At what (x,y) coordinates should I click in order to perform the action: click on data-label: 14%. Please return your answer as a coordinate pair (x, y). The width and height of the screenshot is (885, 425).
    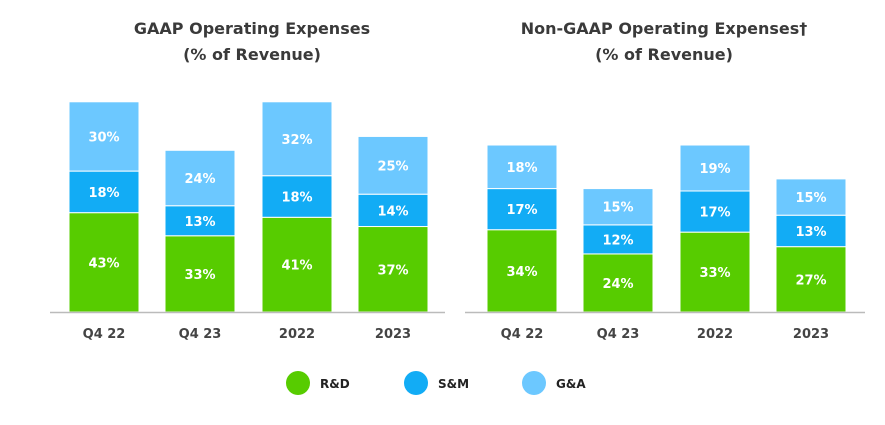
    Looking at the image, I should click on (392, 211).